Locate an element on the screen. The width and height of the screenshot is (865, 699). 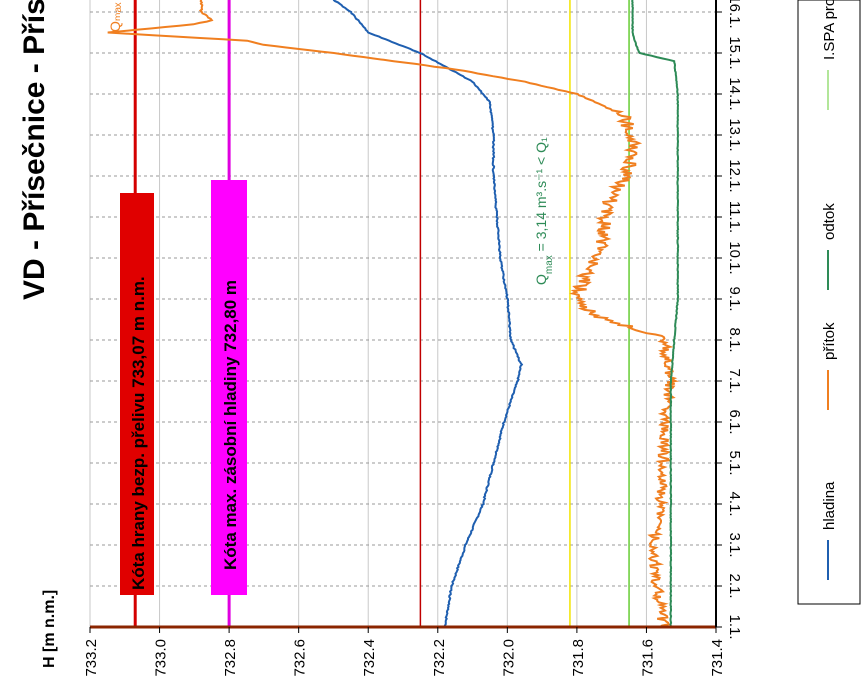
y-tick-label: 732.2 is located at coordinates (439, 658).